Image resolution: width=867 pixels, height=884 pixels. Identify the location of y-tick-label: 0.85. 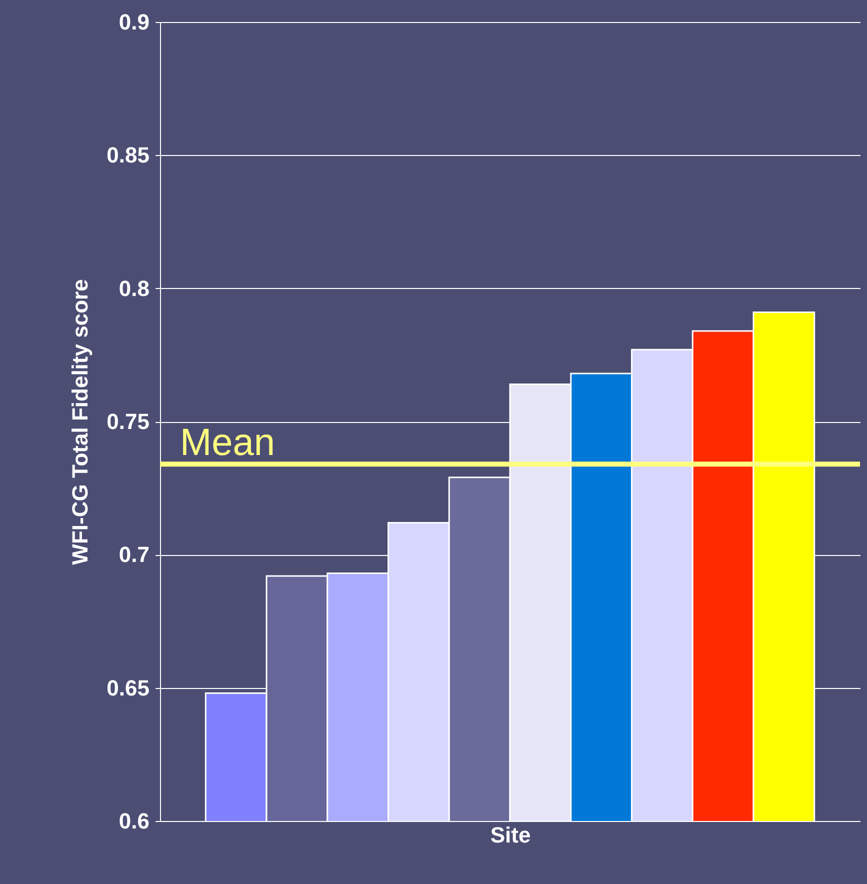
(128, 155).